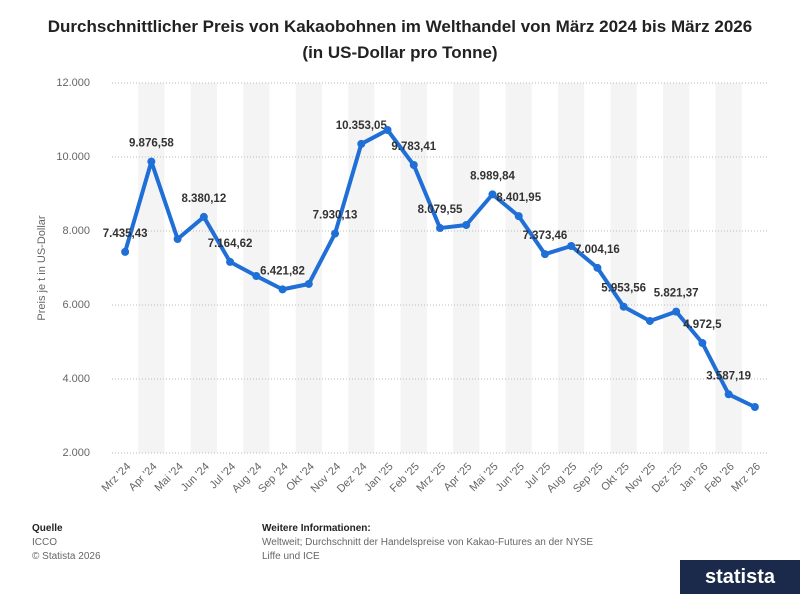 The width and height of the screenshot is (800, 594). I want to click on value-label: 9.783,41, so click(413, 147).